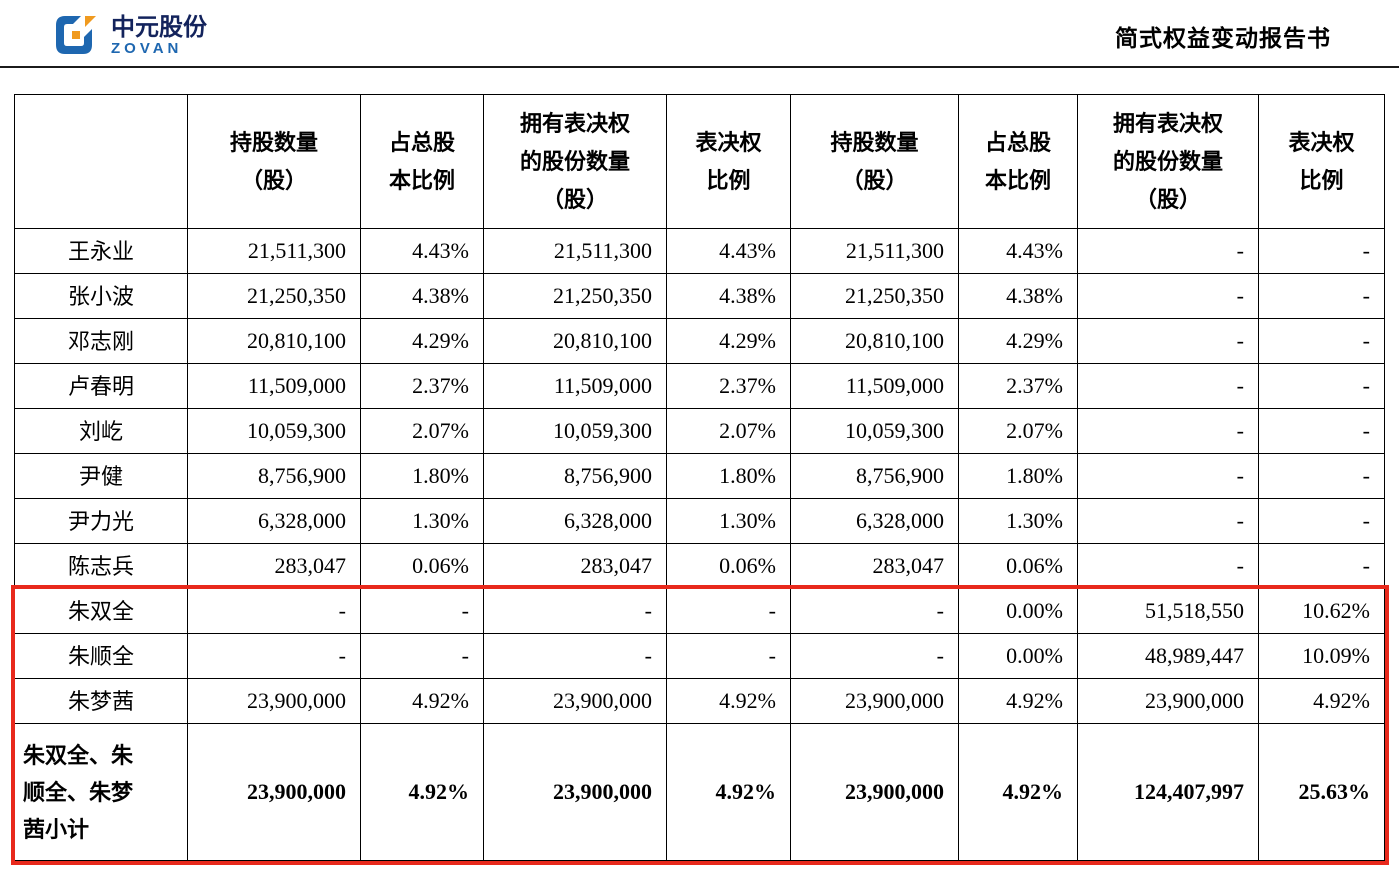 This screenshot has height=873, width=1399. What do you see at coordinates (101, 161) in the screenshot?
I see `column-header-name` at bounding box center [101, 161].